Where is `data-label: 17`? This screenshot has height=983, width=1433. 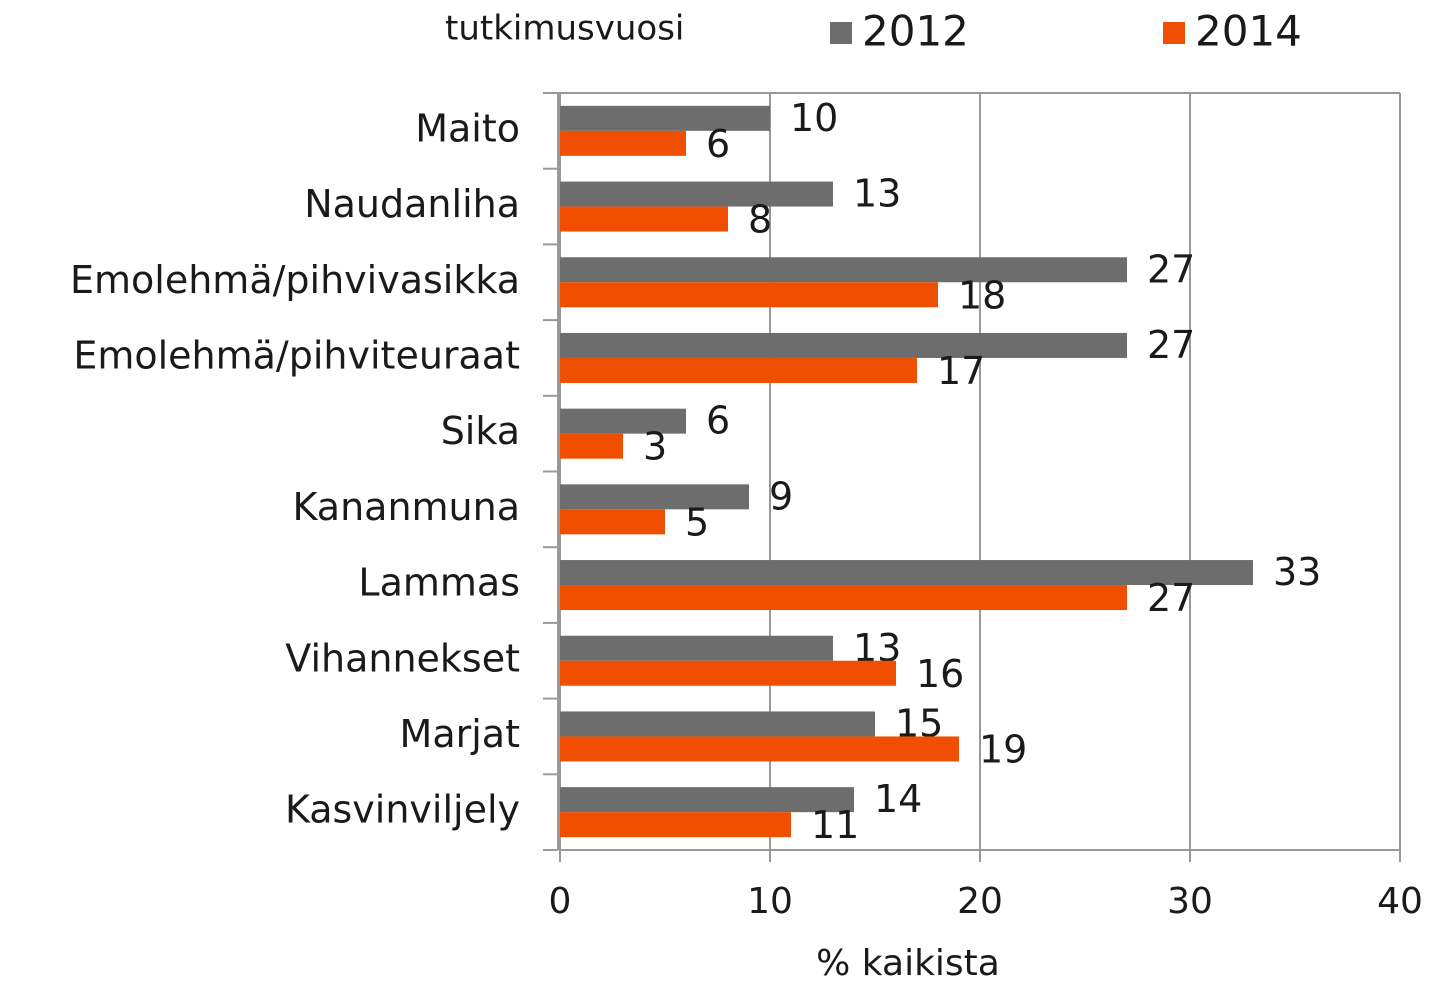 data-label: 17 is located at coordinates (961, 371).